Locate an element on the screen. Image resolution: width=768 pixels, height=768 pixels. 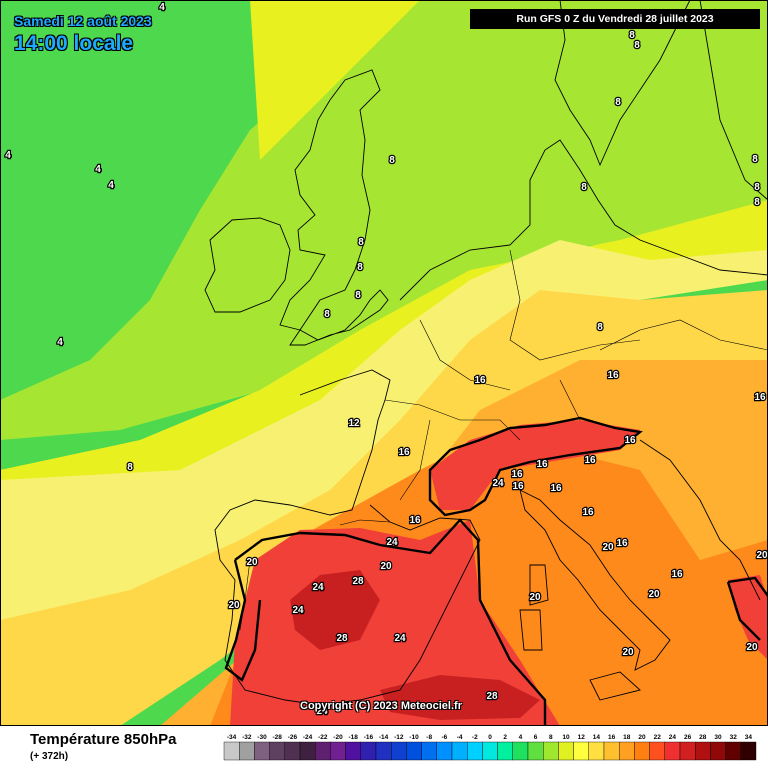
legend-tick-label: -4 is located at coordinates (460, 737).